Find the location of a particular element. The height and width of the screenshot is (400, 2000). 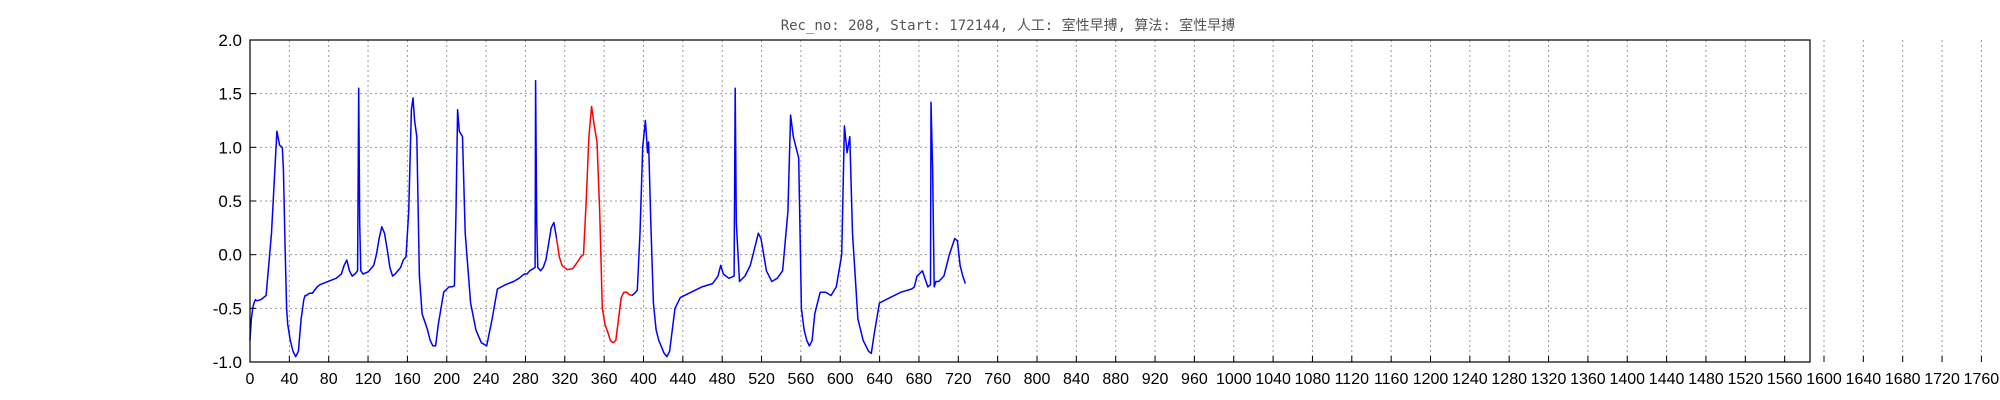

y-tick-label: 1.0 is located at coordinates (230, 147).